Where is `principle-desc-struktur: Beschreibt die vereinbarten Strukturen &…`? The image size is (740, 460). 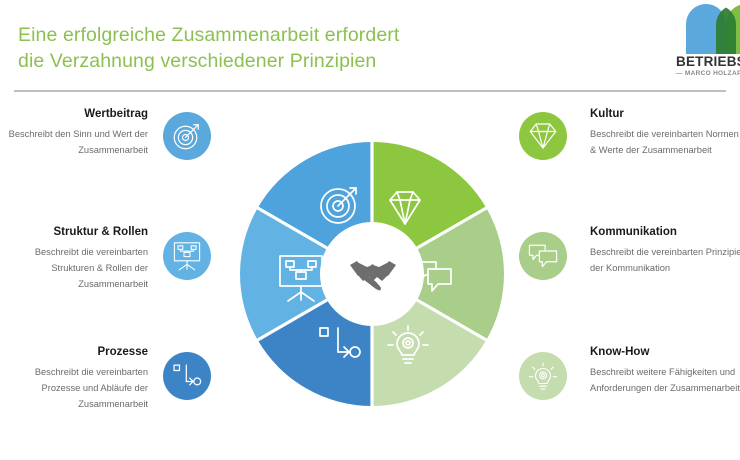
principle-desc-struktur: Beschreibt die vereinbarten Strukturen &… is located at coordinates (91, 268).